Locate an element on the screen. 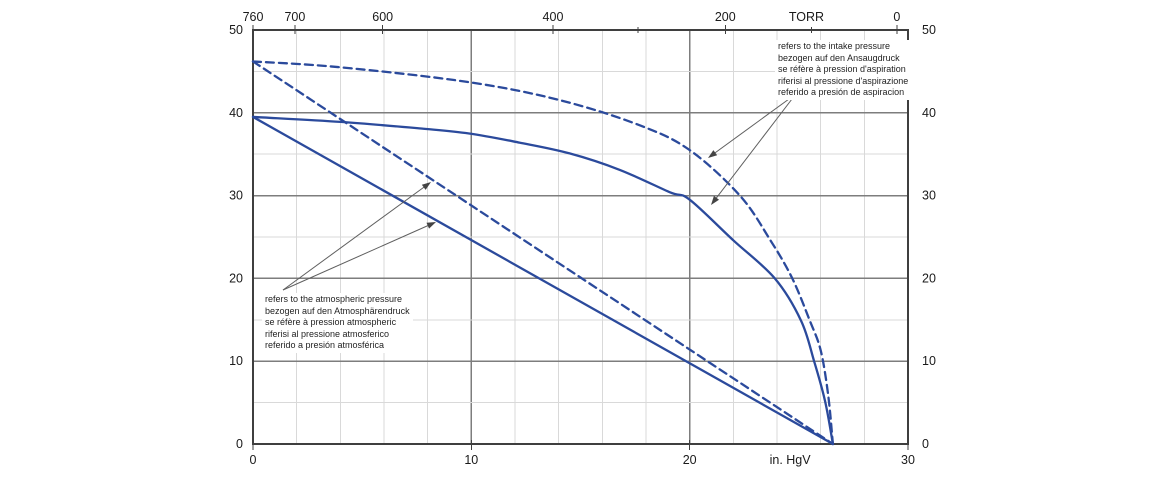 The image size is (1160, 480). annotation-line: se réfère à pression d'aspiration is located at coordinates (842, 69).